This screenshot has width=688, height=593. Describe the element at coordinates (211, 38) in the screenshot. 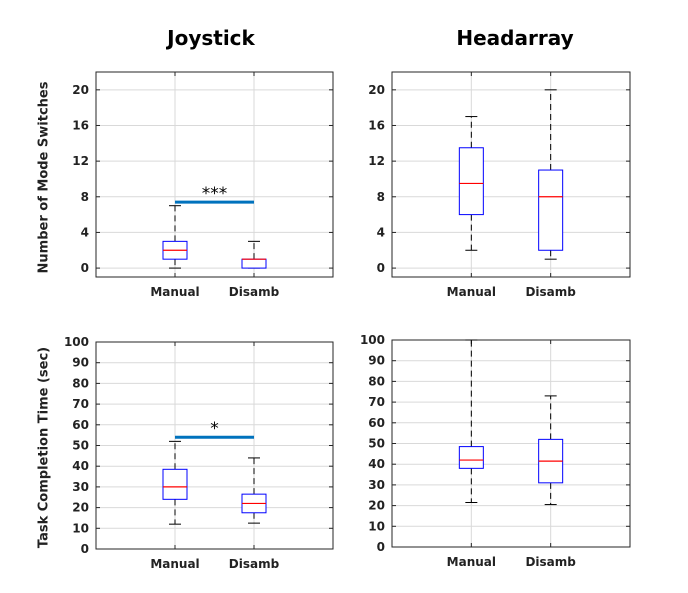

I see `column-title-joystick: Joystick` at that location.